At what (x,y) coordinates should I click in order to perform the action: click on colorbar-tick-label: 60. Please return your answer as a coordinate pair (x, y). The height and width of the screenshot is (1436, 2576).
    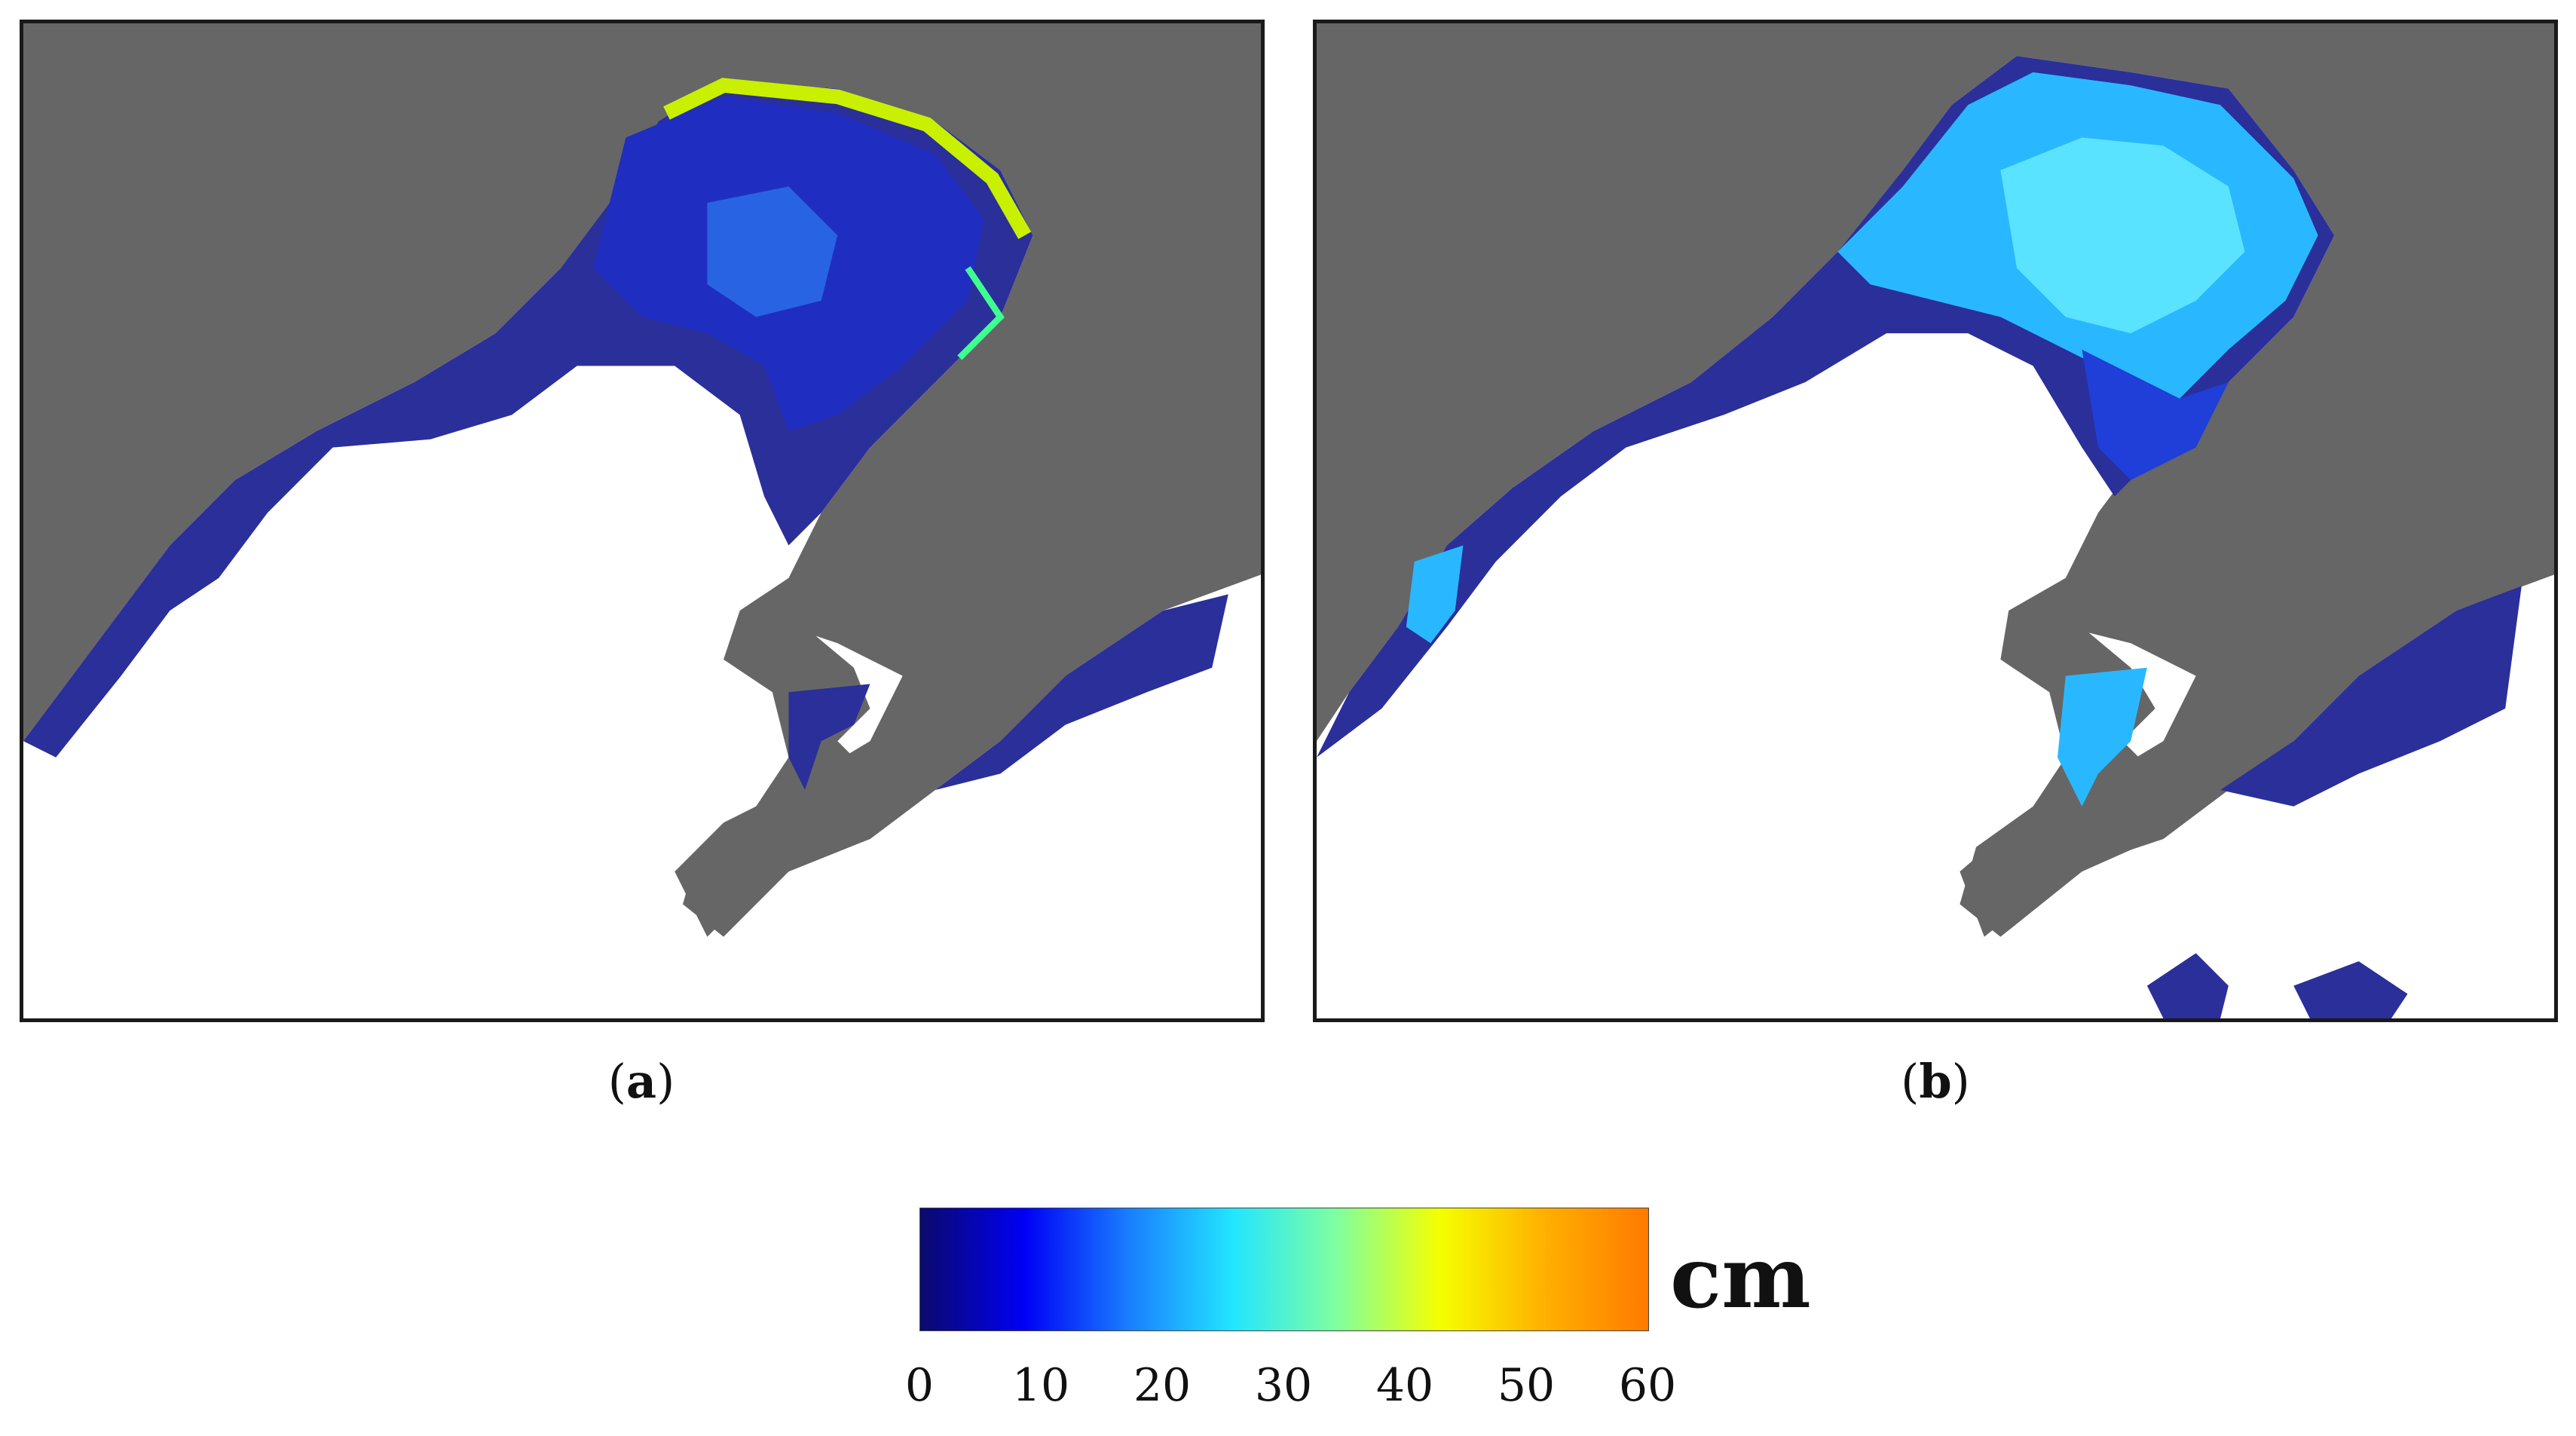
    Looking at the image, I should click on (1647, 1385).